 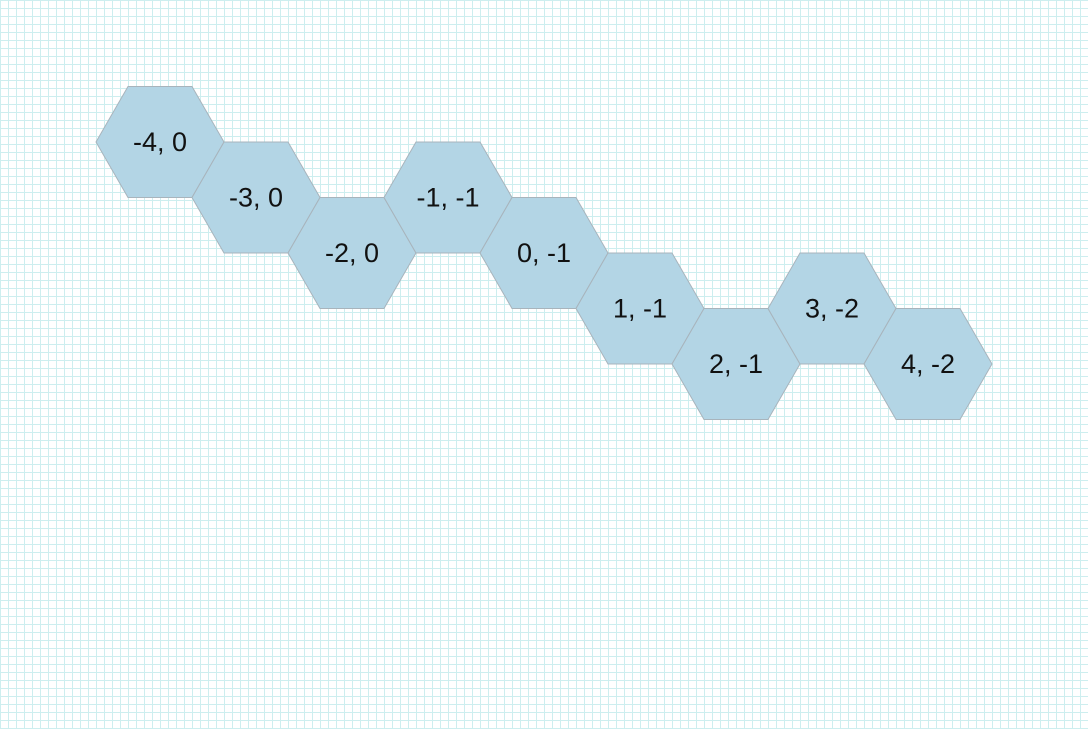 I want to click on hex-cell: 0, -1, so click(x=544, y=253).